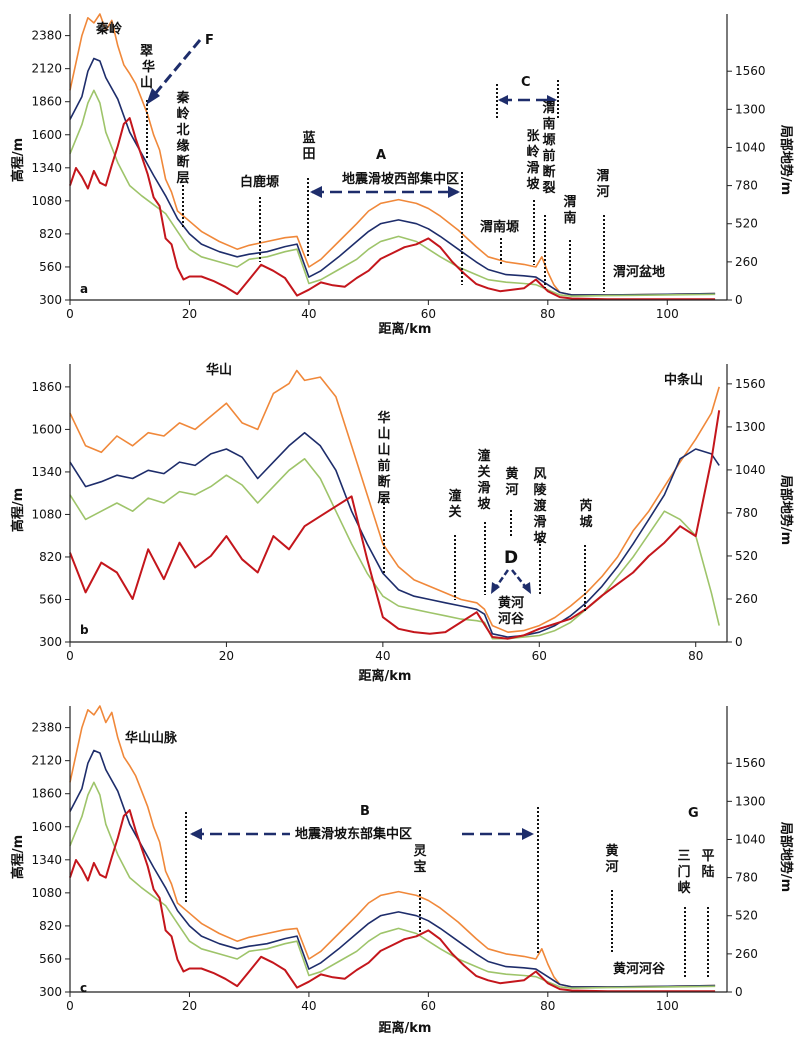 This screenshot has width=807, height=1044. I want to click on annotation-lantian: 蓝田, so click(308, 146).